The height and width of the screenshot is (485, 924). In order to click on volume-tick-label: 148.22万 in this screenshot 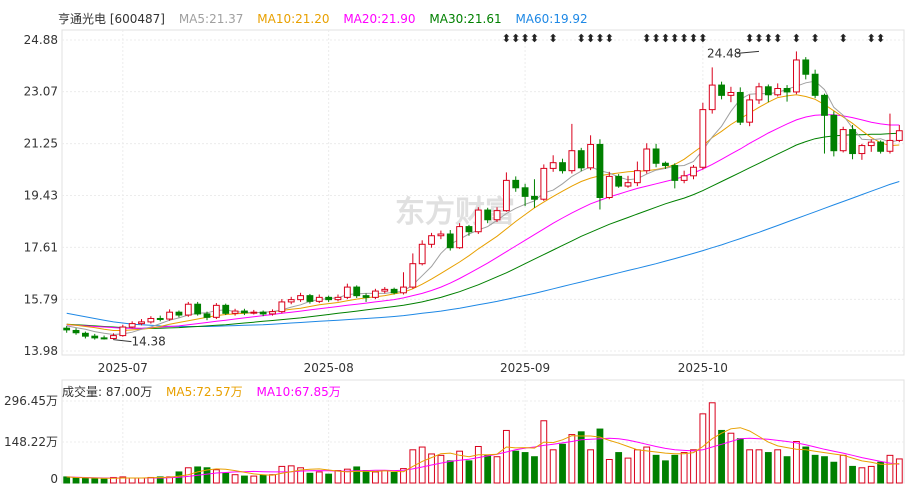, I will do `click(31, 442)`.